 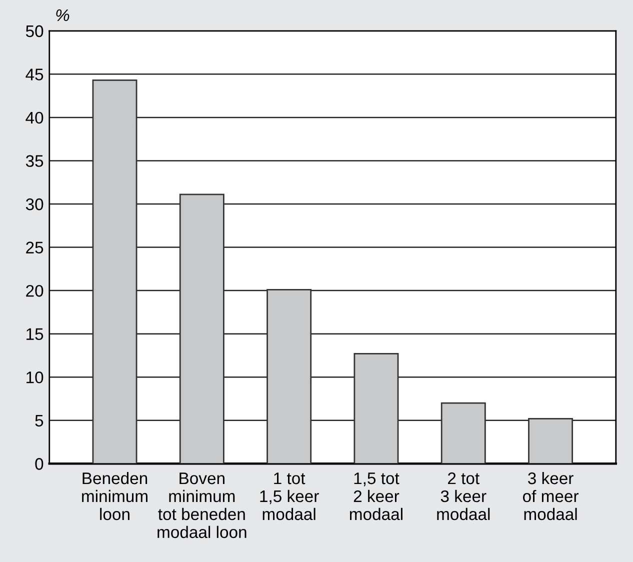 What do you see at coordinates (550, 496) in the screenshot?
I see `x-tick-label: 3 keer of meer modaal` at bounding box center [550, 496].